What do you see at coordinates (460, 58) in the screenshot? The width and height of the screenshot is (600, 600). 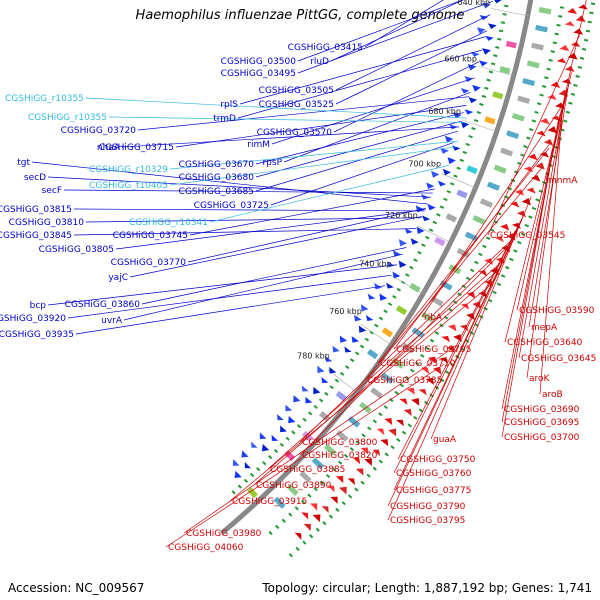 I see `tick-label: 660 kbp` at bounding box center [460, 58].